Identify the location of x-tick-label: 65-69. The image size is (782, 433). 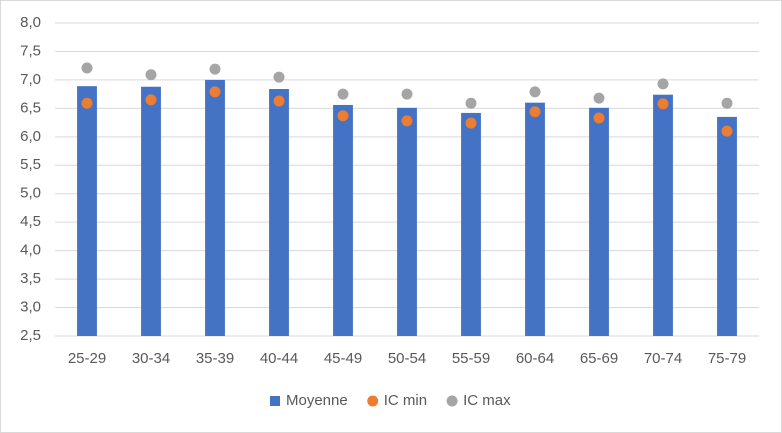
(599, 358).